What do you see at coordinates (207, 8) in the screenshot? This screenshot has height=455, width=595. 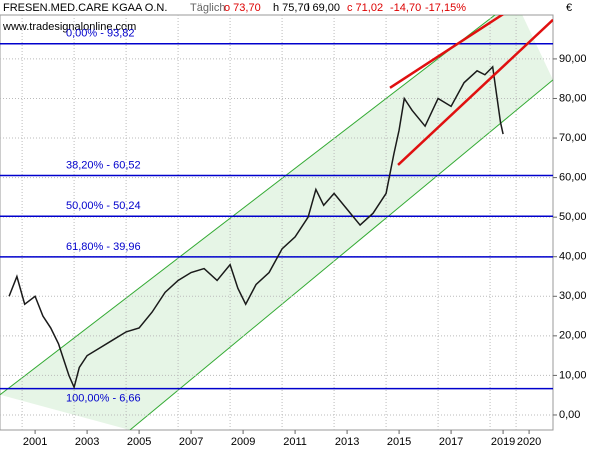 I see `period: Täglich` at bounding box center [207, 8].